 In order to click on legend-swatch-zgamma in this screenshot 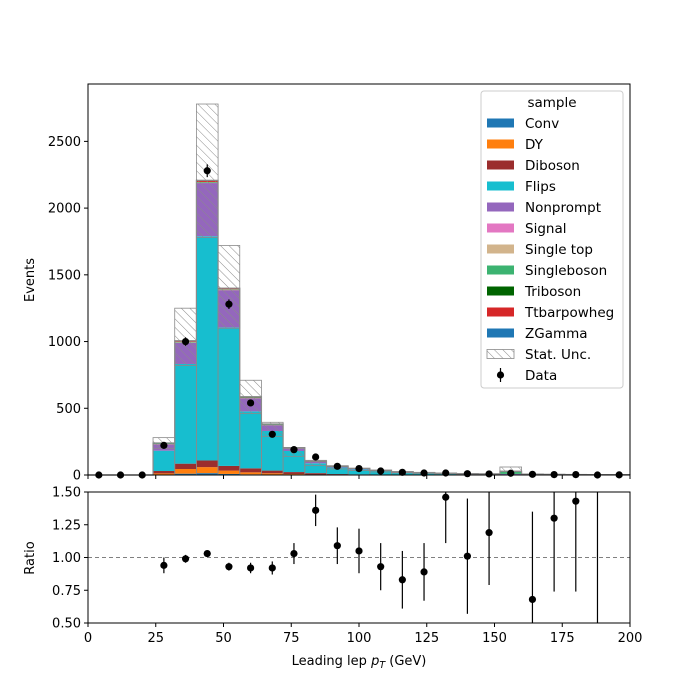, I will do `click(500, 333)`.